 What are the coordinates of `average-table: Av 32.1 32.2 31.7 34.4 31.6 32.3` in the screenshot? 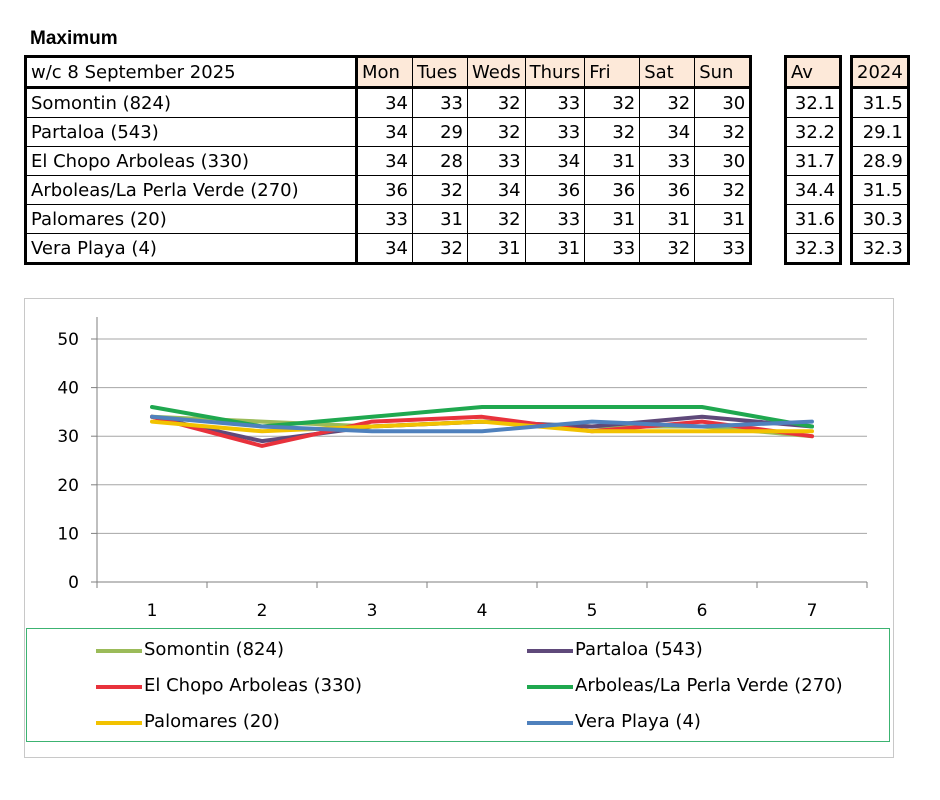 It's located at (813, 160).